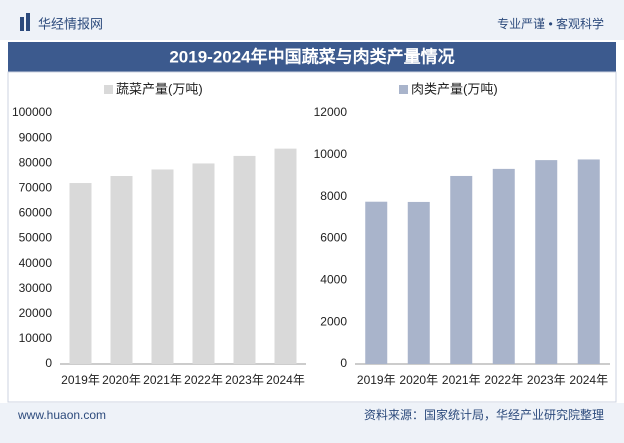 Image resolution: width=624 pixels, height=443 pixels. Describe the element at coordinates (312, 423) in the screenshot. I see `footer-bar` at that location.